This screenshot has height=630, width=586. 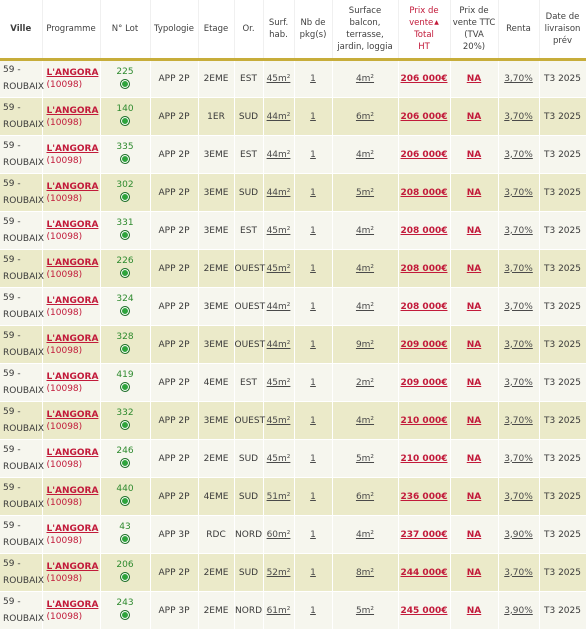 What do you see at coordinates (424, 610) in the screenshot?
I see `prix-ht-link: 245 000€` at bounding box center [424, 610].